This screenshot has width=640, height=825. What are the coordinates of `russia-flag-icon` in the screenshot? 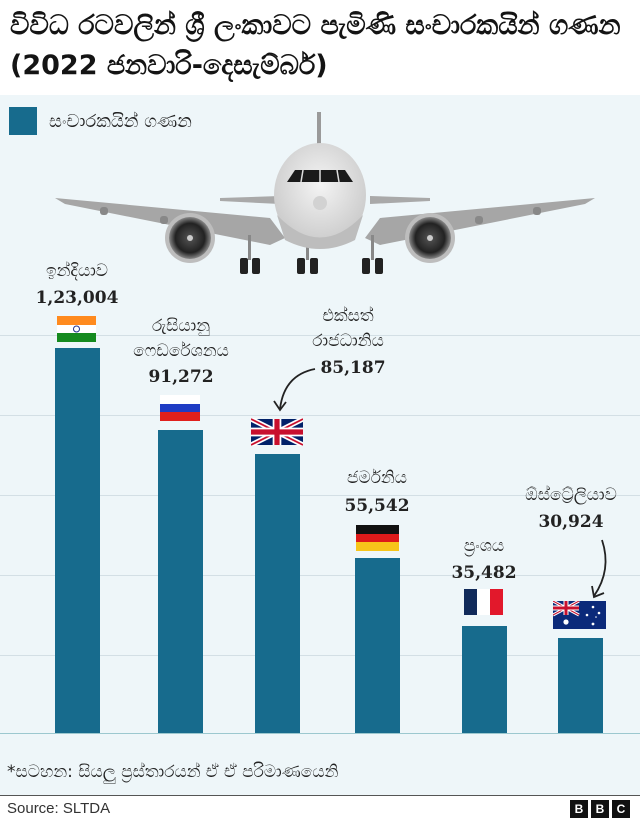 It's located at (180, 408).